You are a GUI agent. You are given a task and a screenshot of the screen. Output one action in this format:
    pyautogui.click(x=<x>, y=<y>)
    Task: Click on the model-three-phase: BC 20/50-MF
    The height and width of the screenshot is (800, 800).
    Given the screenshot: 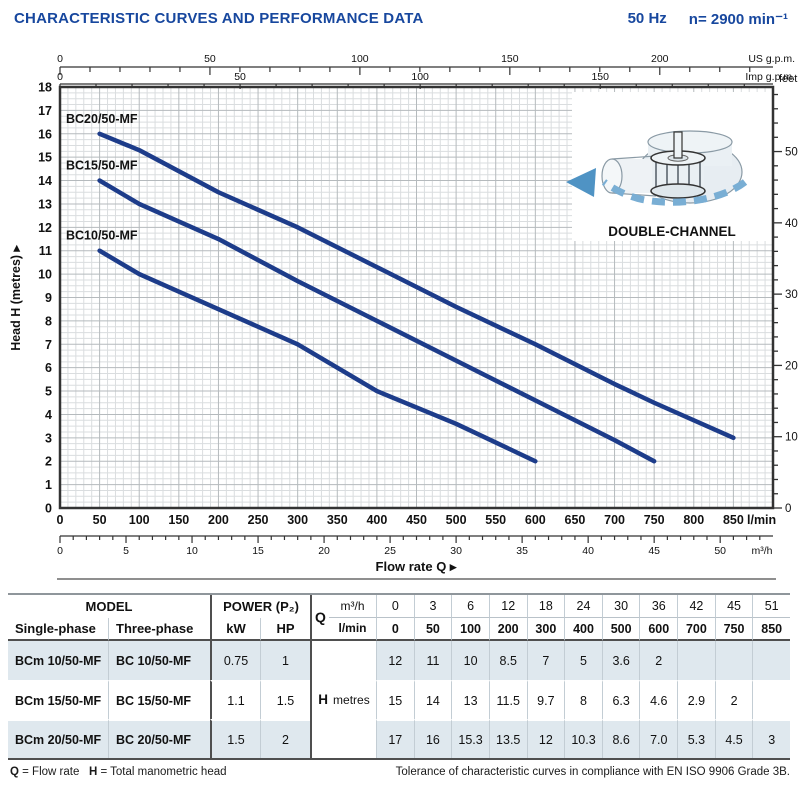 What is the action you would take?
    pyautogui.click(x=159, y=738)
    